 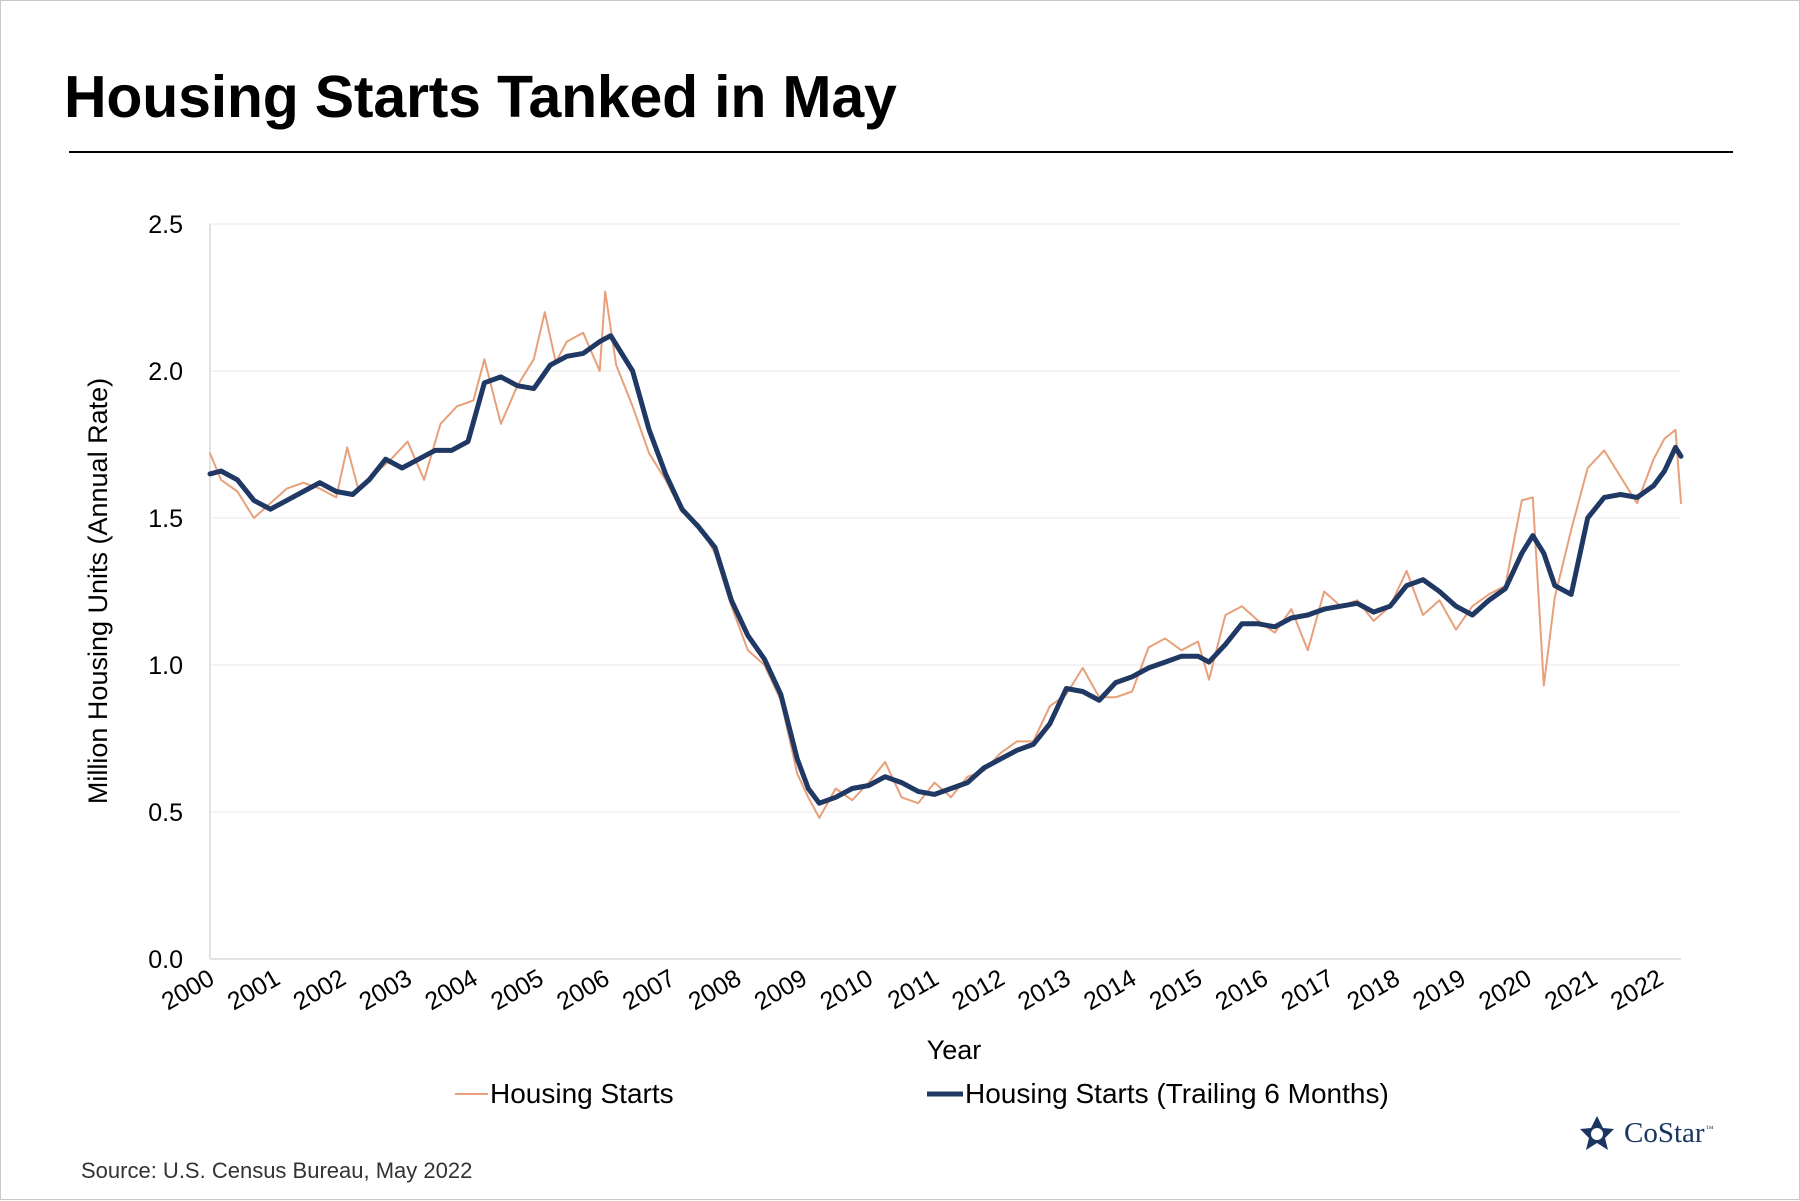 I want to click on y-tick-label: 2.0, so click(x=165, y=372).